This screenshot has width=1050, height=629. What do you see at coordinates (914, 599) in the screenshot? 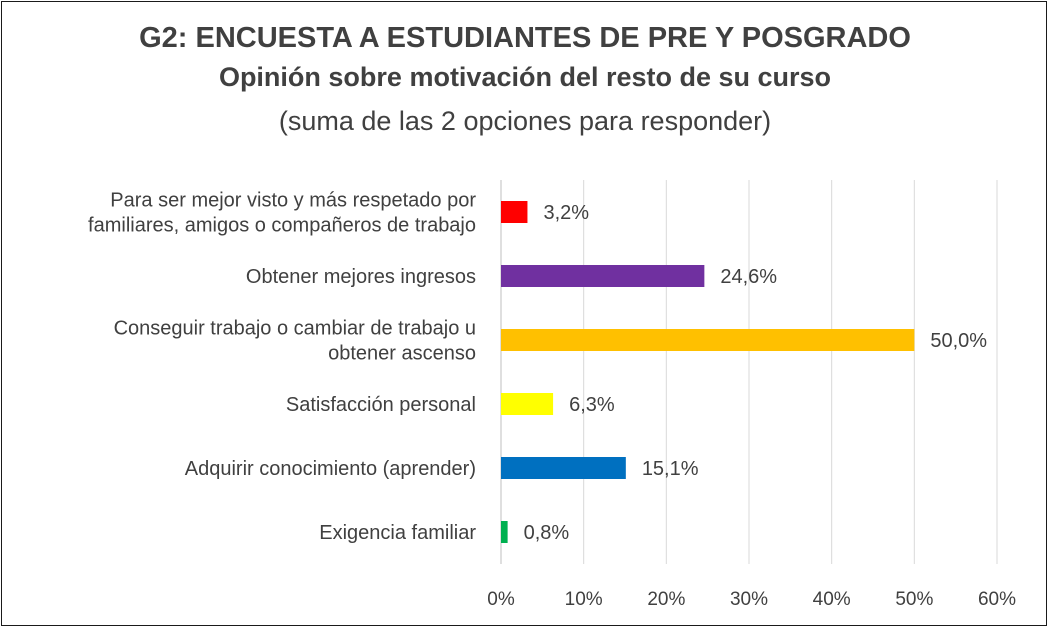
I see `x-tick-label: 50%` at bounding box center [914, 599].